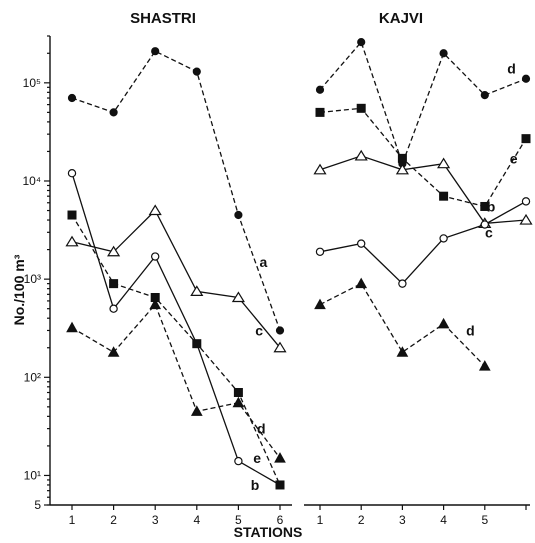  Describe the element at coordinates (31, 181) in the screenshot. I see `y-tick-label: 10⁴` at that location.